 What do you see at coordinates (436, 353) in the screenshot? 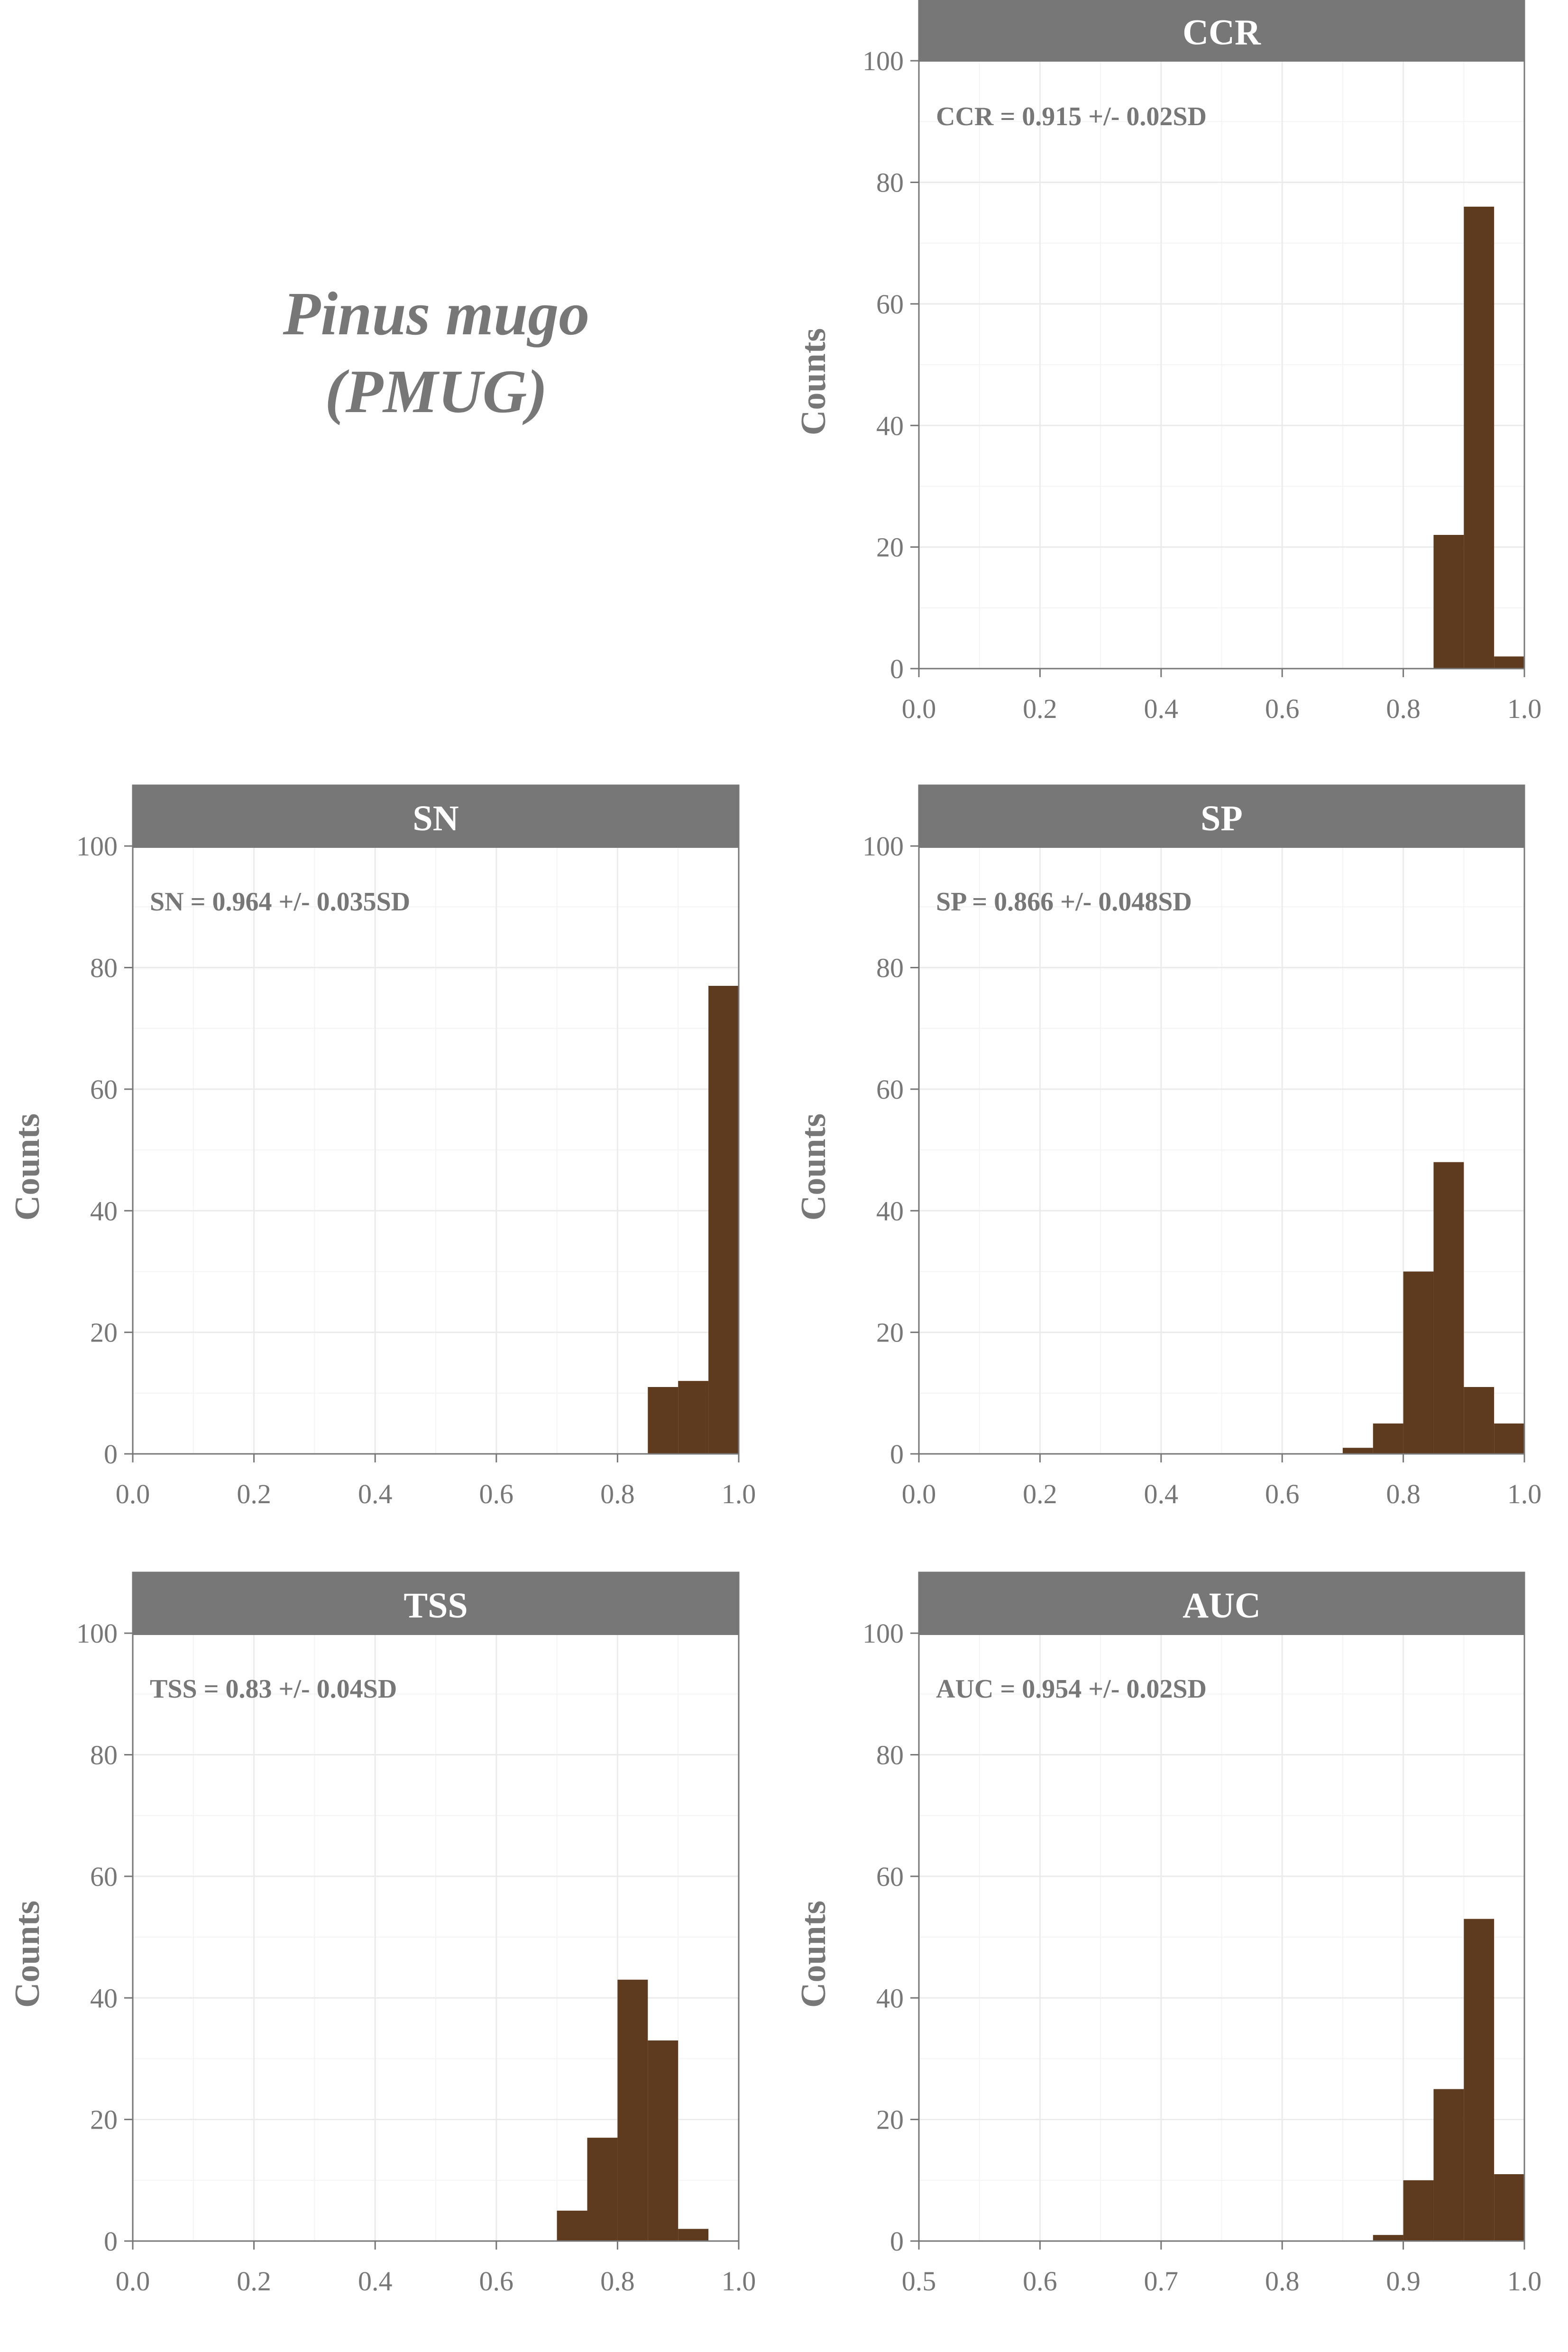
I see `figure-title: Pinus mugo (PMUG)` at bounding box center [436, 353].